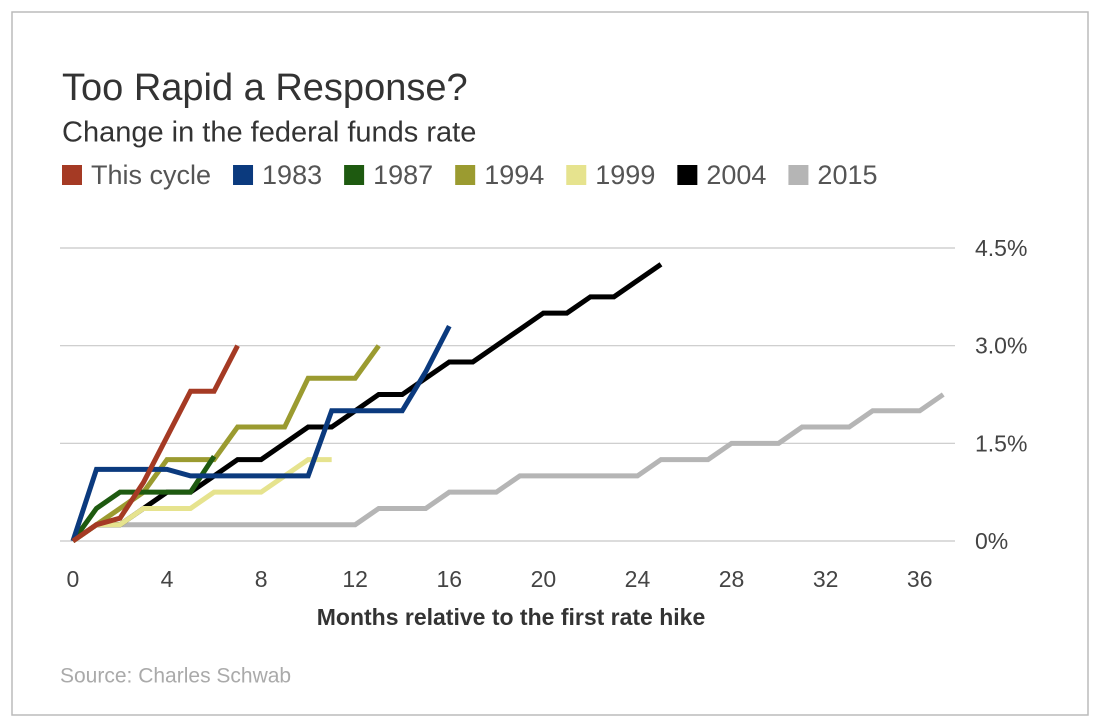 Image resolution: width=1100 pixels, height=727 pixels. Describe the element at coordinates (638, 579) in the screenshot. I see `x-tick-label: 24` at that location.